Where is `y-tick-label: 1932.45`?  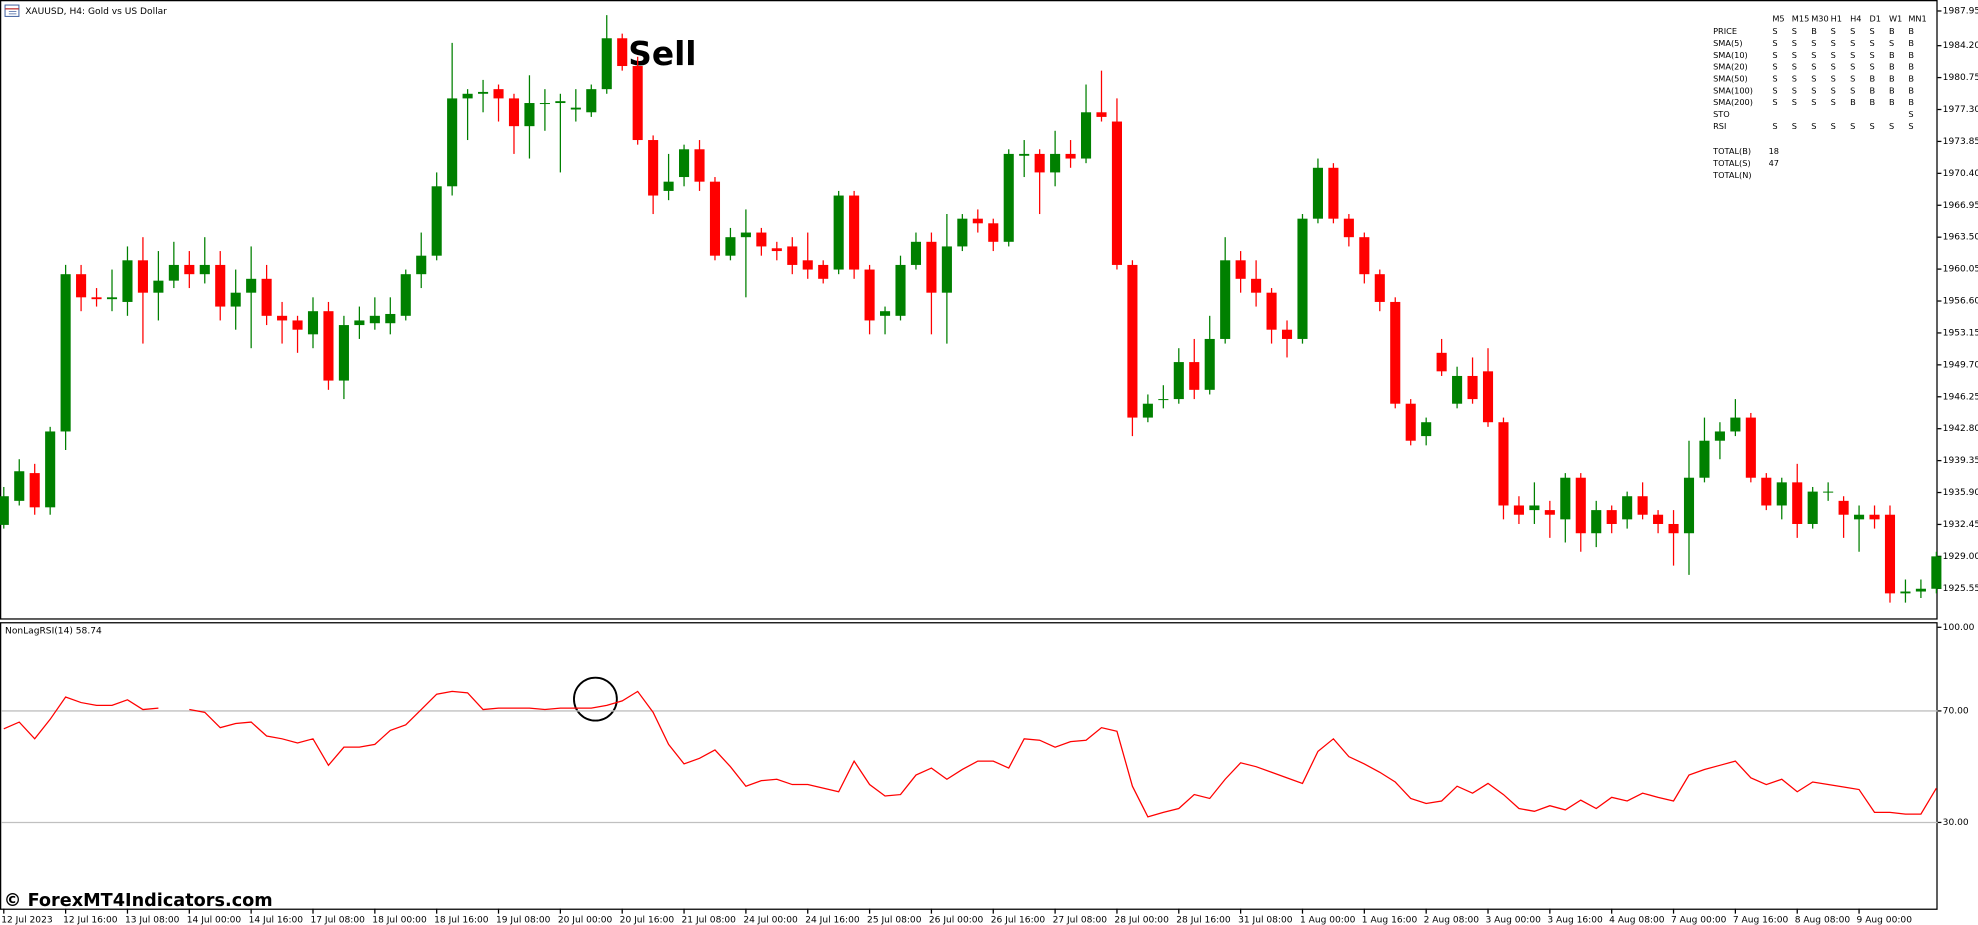 y-tick-label: 1932.45 is located at coordinates (1960, 525).